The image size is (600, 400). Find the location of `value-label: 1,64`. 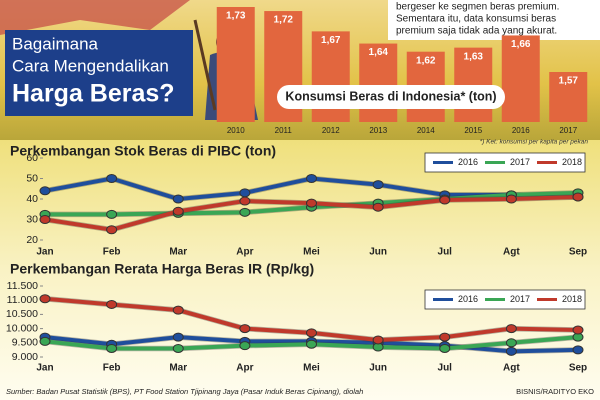

value-label: 1,64 is located at coordinates (379, 52).